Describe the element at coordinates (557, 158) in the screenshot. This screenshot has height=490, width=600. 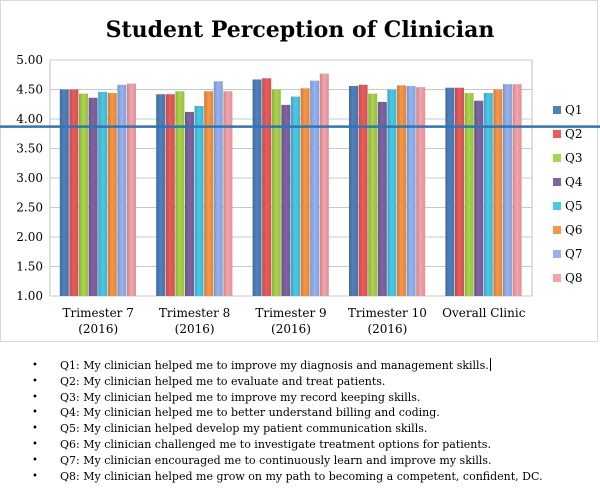
I see `legend-swatch-q3` at that location.